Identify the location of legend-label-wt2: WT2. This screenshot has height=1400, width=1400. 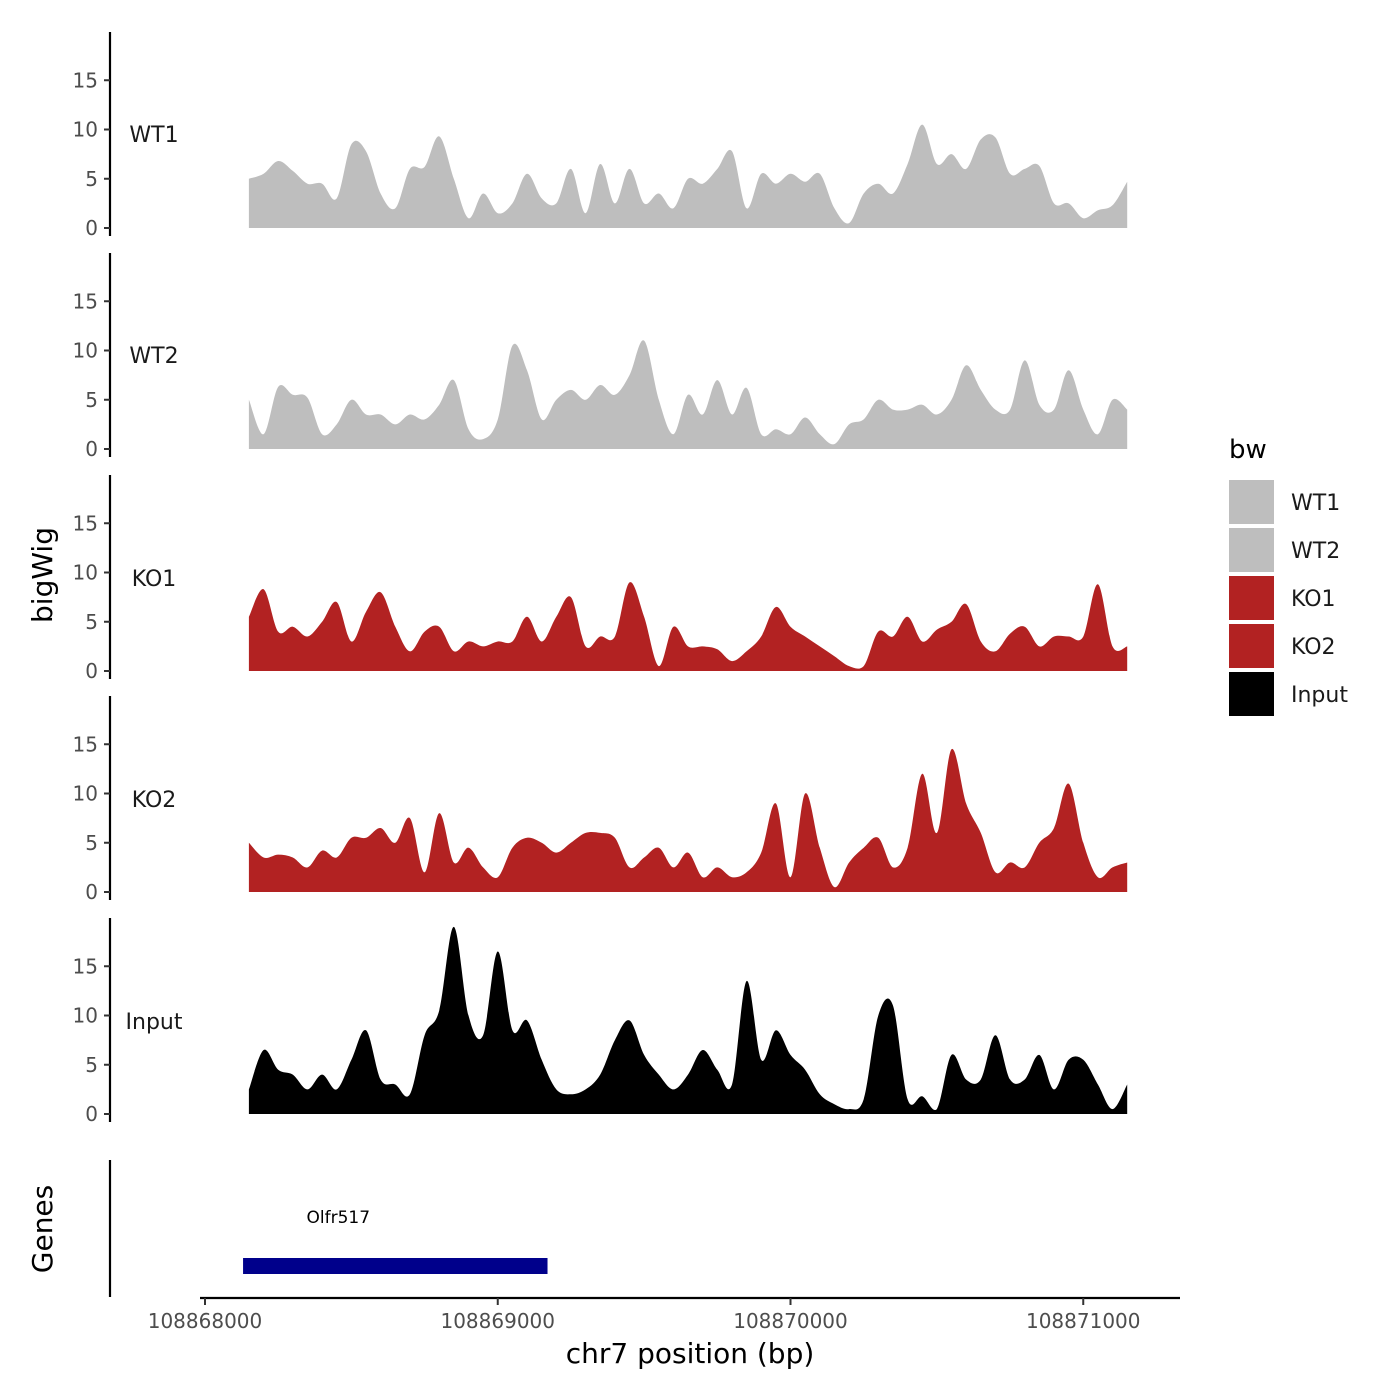
(1315, 551).